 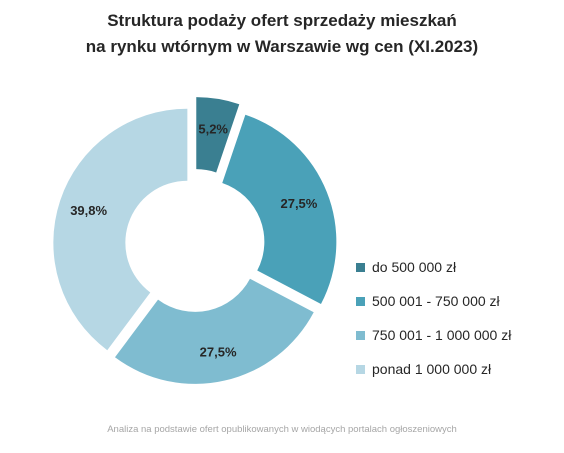 I want to click on legend-label: 500 001 - 750 000 zł, so click(x=436, y=301).